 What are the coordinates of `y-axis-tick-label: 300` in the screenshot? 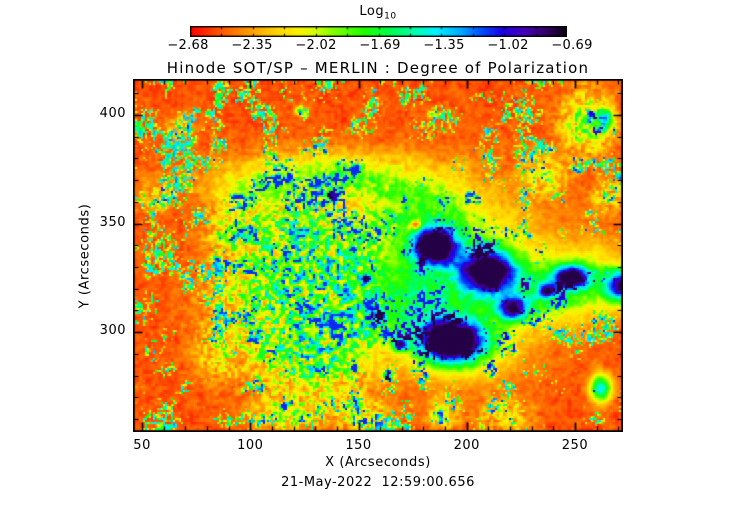 It's located at (112, 331).